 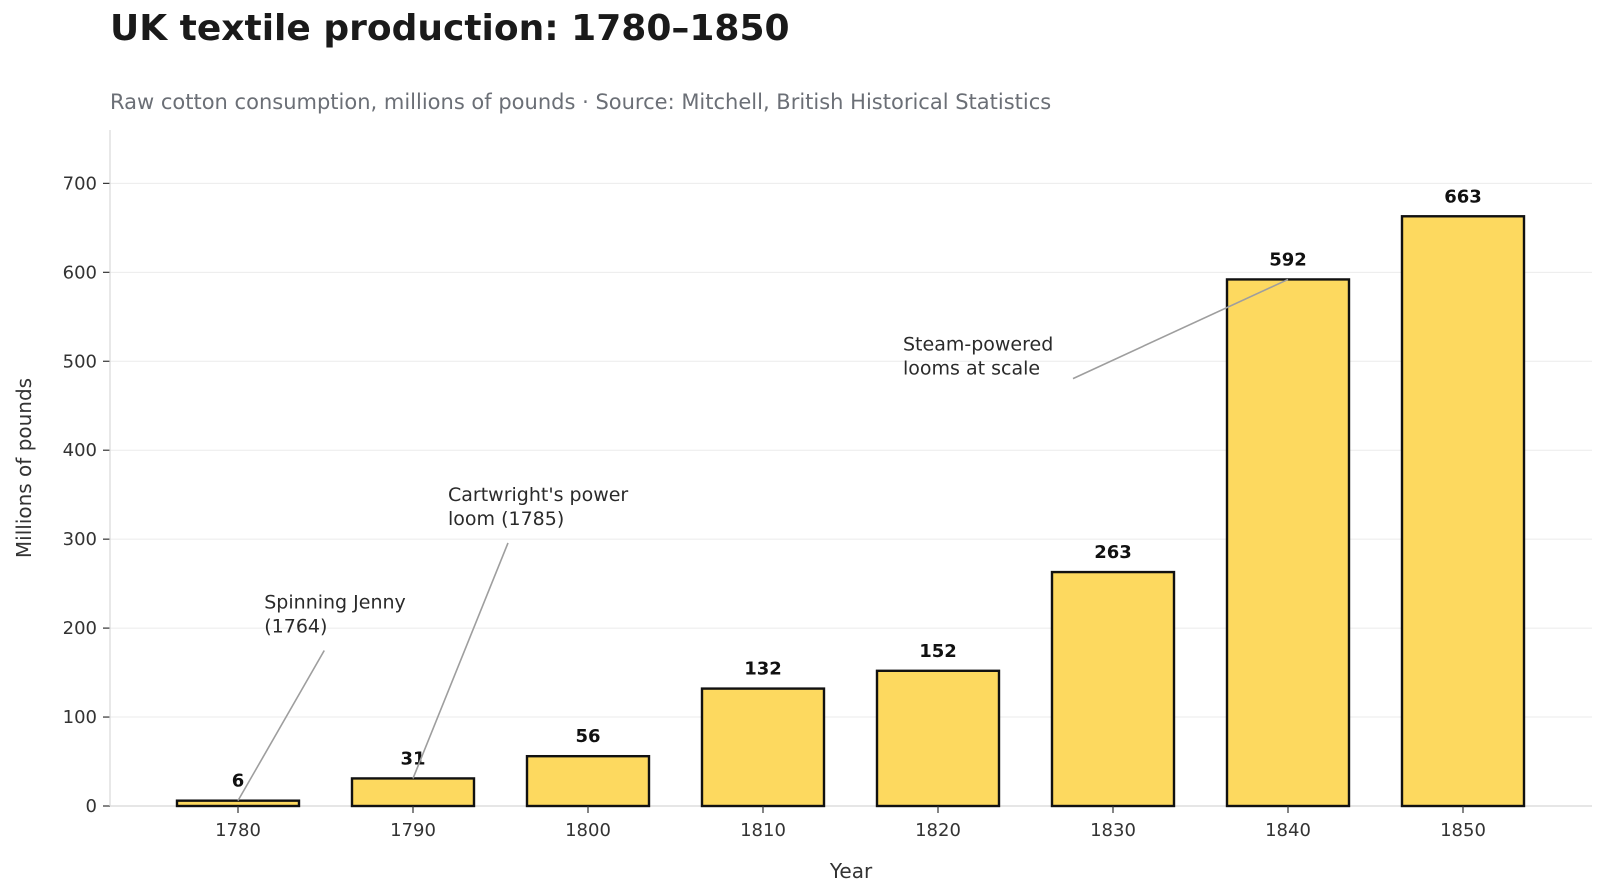 What do you see at coordinates (80, 717) in the screenshot?
I see `y-tick-label: 100` at bounding box center [80, 717].